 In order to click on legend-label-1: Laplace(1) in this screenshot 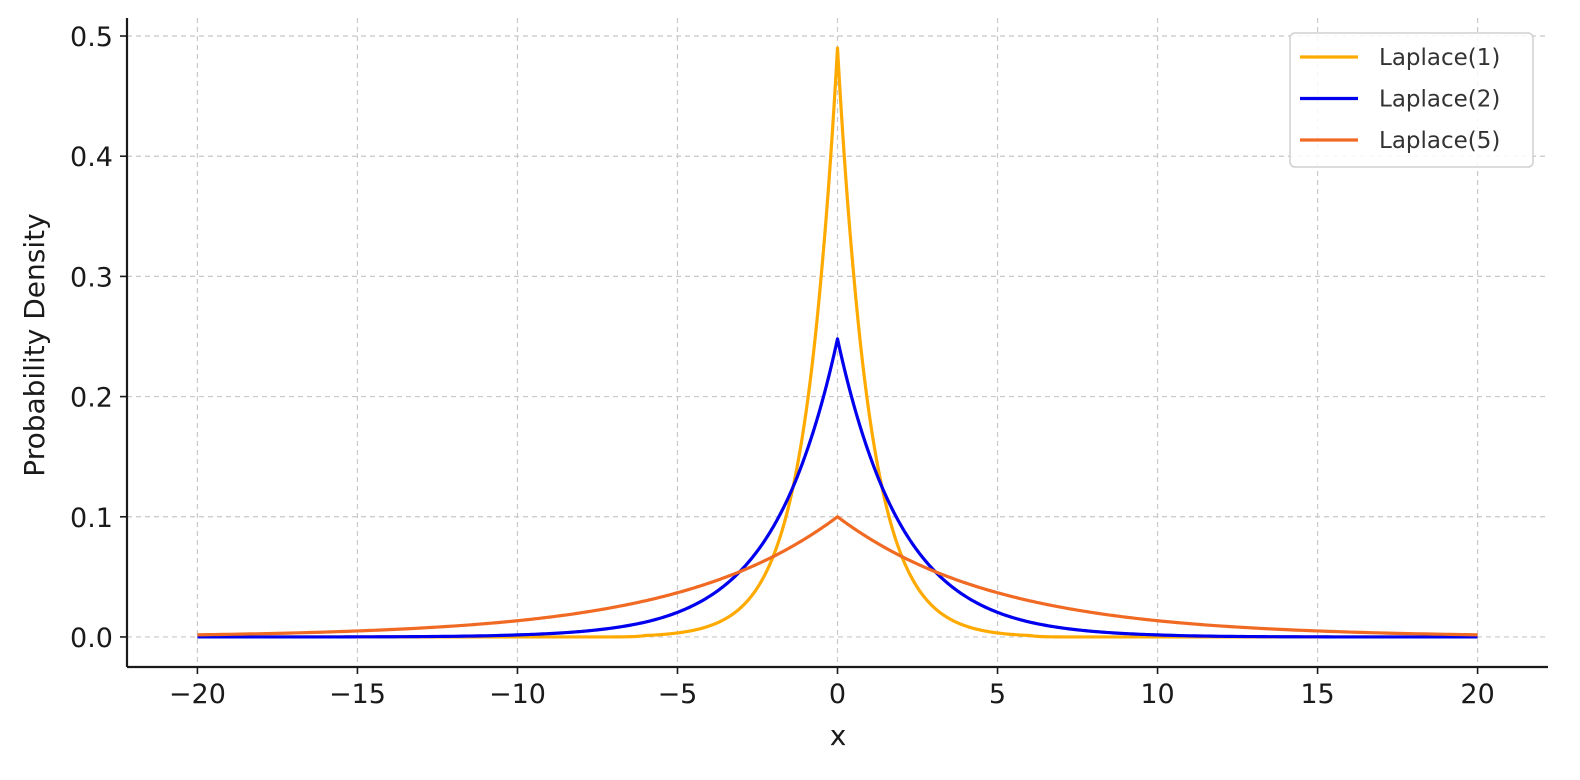, I will do `click(1439, 58)`.